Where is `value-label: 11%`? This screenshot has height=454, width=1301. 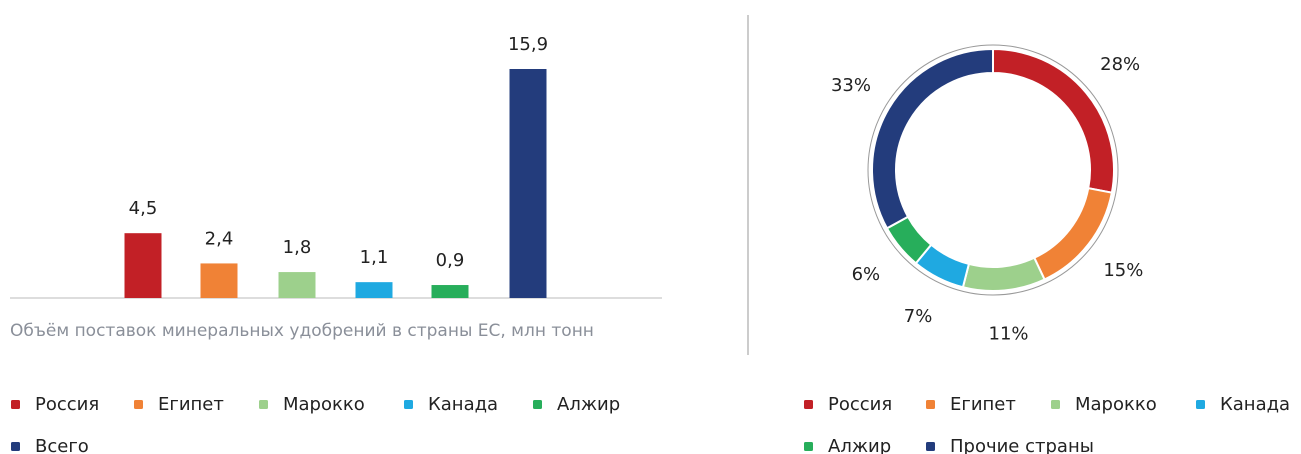
value-label: 11% is located at coordinates (1009, 333).